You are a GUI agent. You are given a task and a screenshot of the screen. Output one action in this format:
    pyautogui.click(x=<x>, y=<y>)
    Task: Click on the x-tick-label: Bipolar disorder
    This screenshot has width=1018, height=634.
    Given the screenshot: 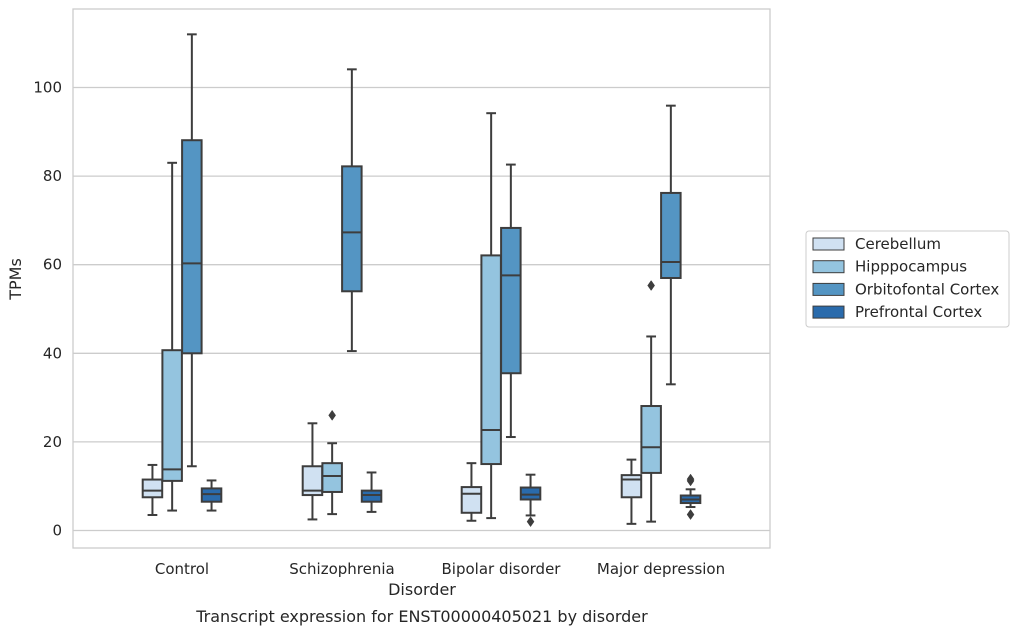 What is the action you would take?
    pyautogui.click(x=502, y=569)
    